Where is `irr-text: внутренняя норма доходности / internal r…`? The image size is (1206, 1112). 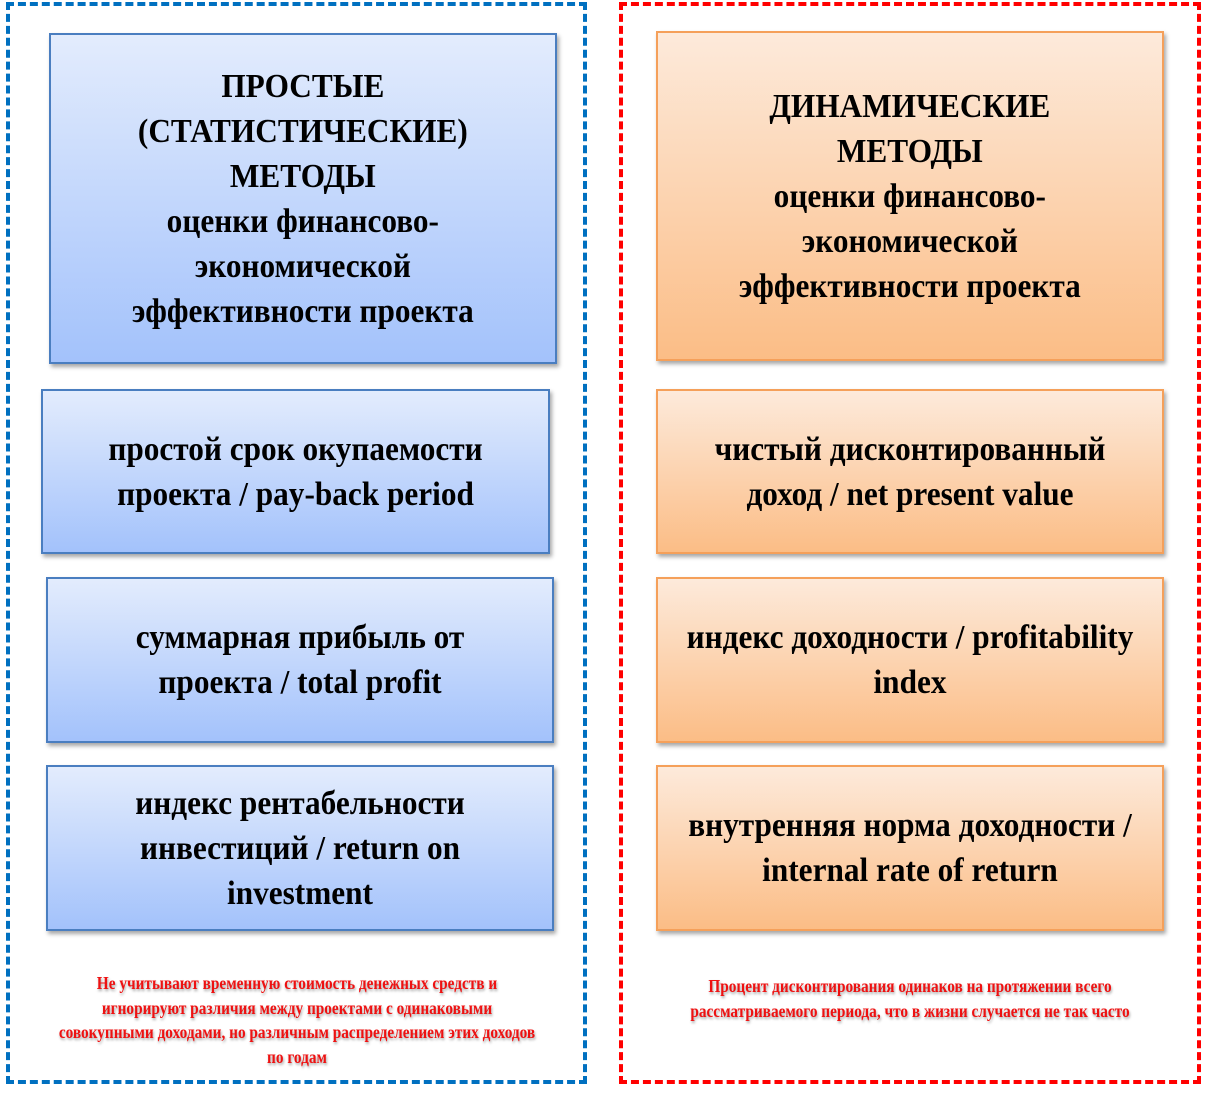
irr-text: внутренняя норма доходности / internal r… is located at coordinates (910, 848).